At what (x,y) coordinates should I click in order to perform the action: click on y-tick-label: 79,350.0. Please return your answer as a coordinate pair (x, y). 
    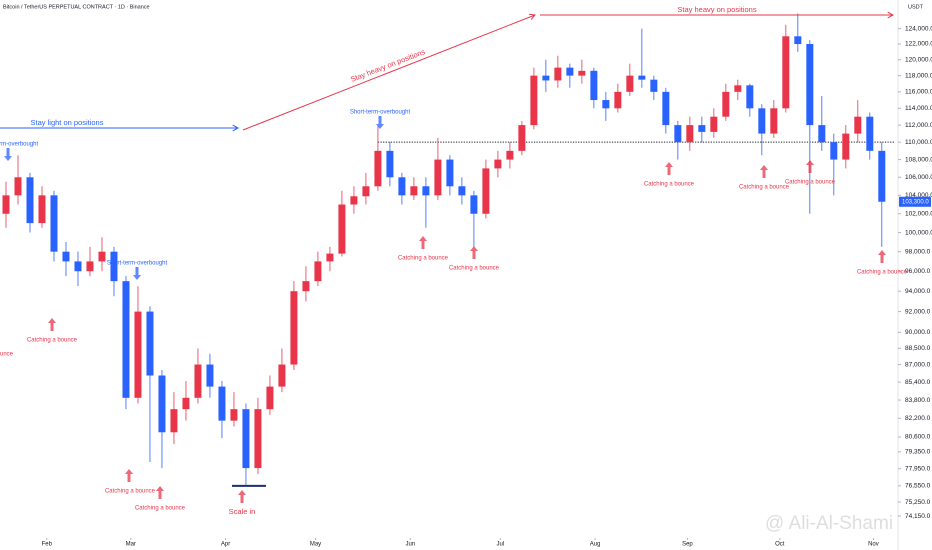
    Looking at the image, I should click on (918, 452).